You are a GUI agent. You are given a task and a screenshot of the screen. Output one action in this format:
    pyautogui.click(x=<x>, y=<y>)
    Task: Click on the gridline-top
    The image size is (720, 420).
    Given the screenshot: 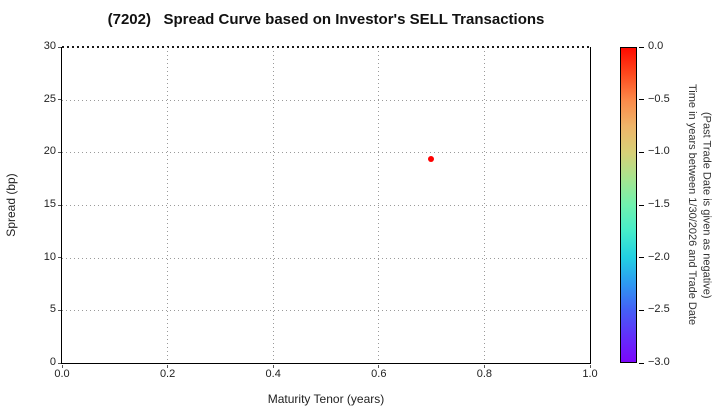 What is the action you would take?
    pyautogui.click(x=325, y=47)
    